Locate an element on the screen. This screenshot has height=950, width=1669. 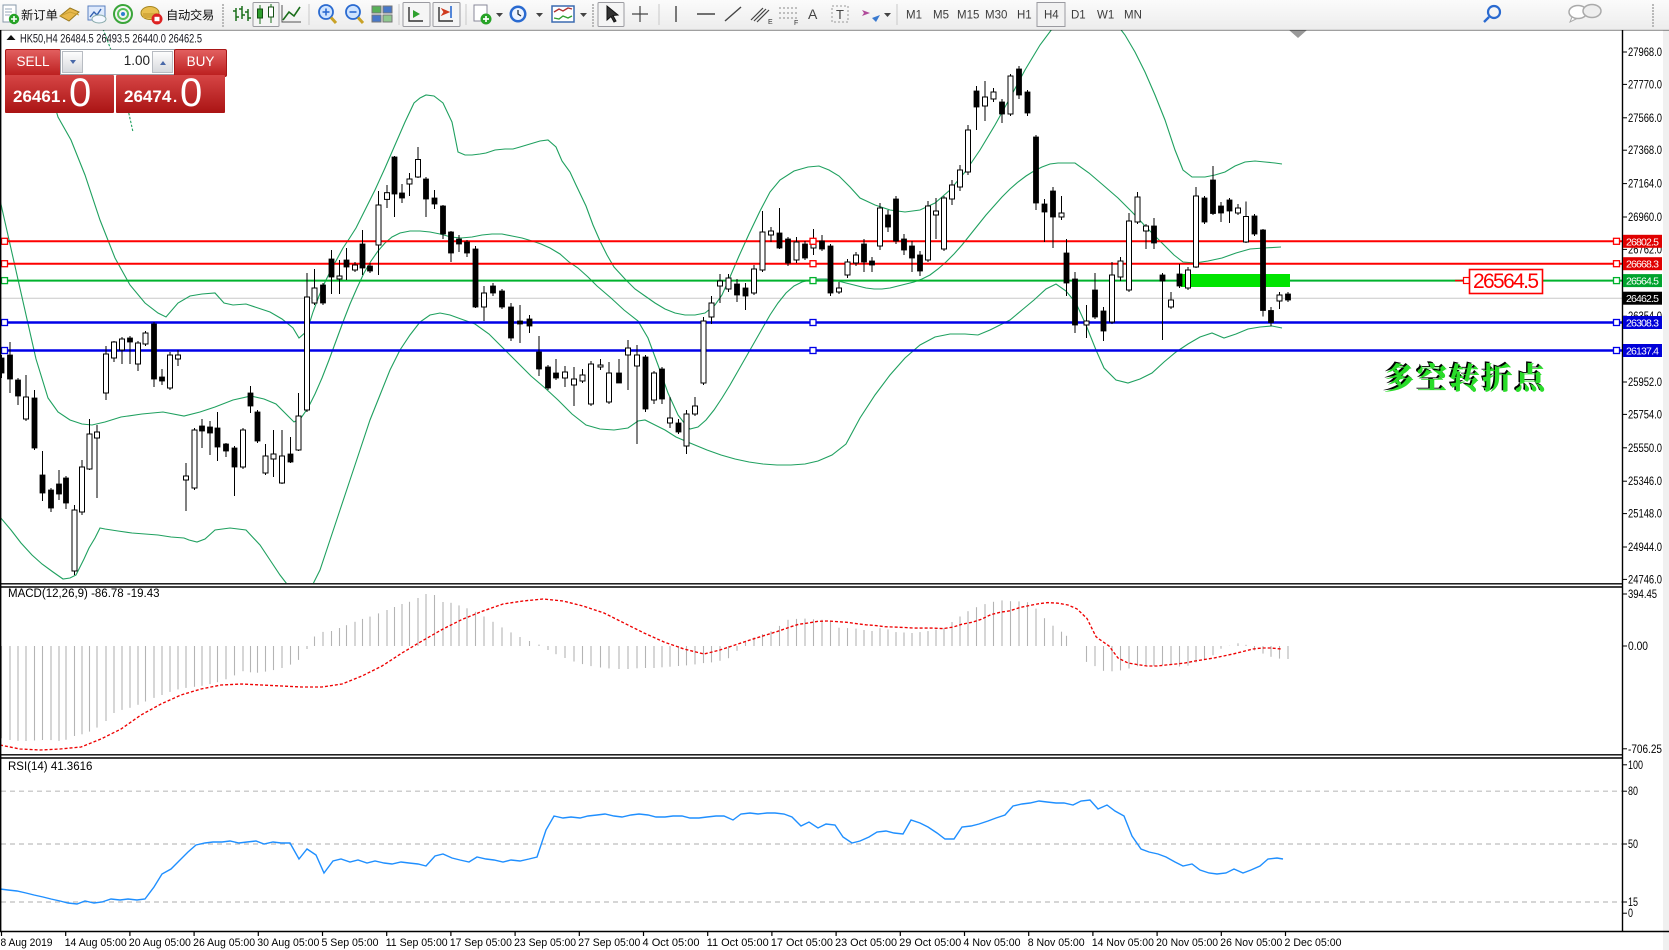
svg-text: 26137.4 is located at coordinates (1642, 352).